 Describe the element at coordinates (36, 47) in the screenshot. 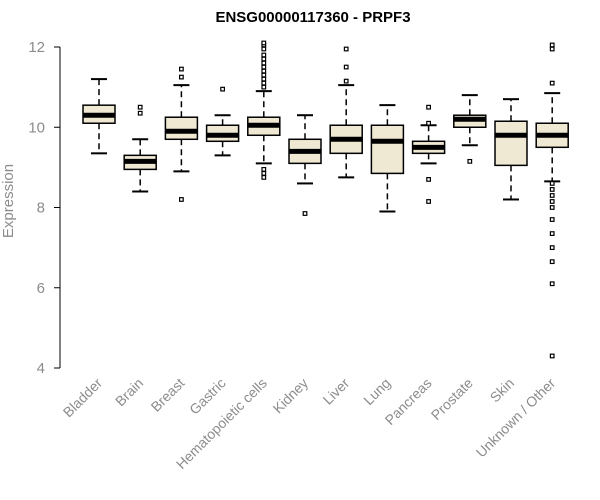

I see `y-tick-label: 12` at that location.